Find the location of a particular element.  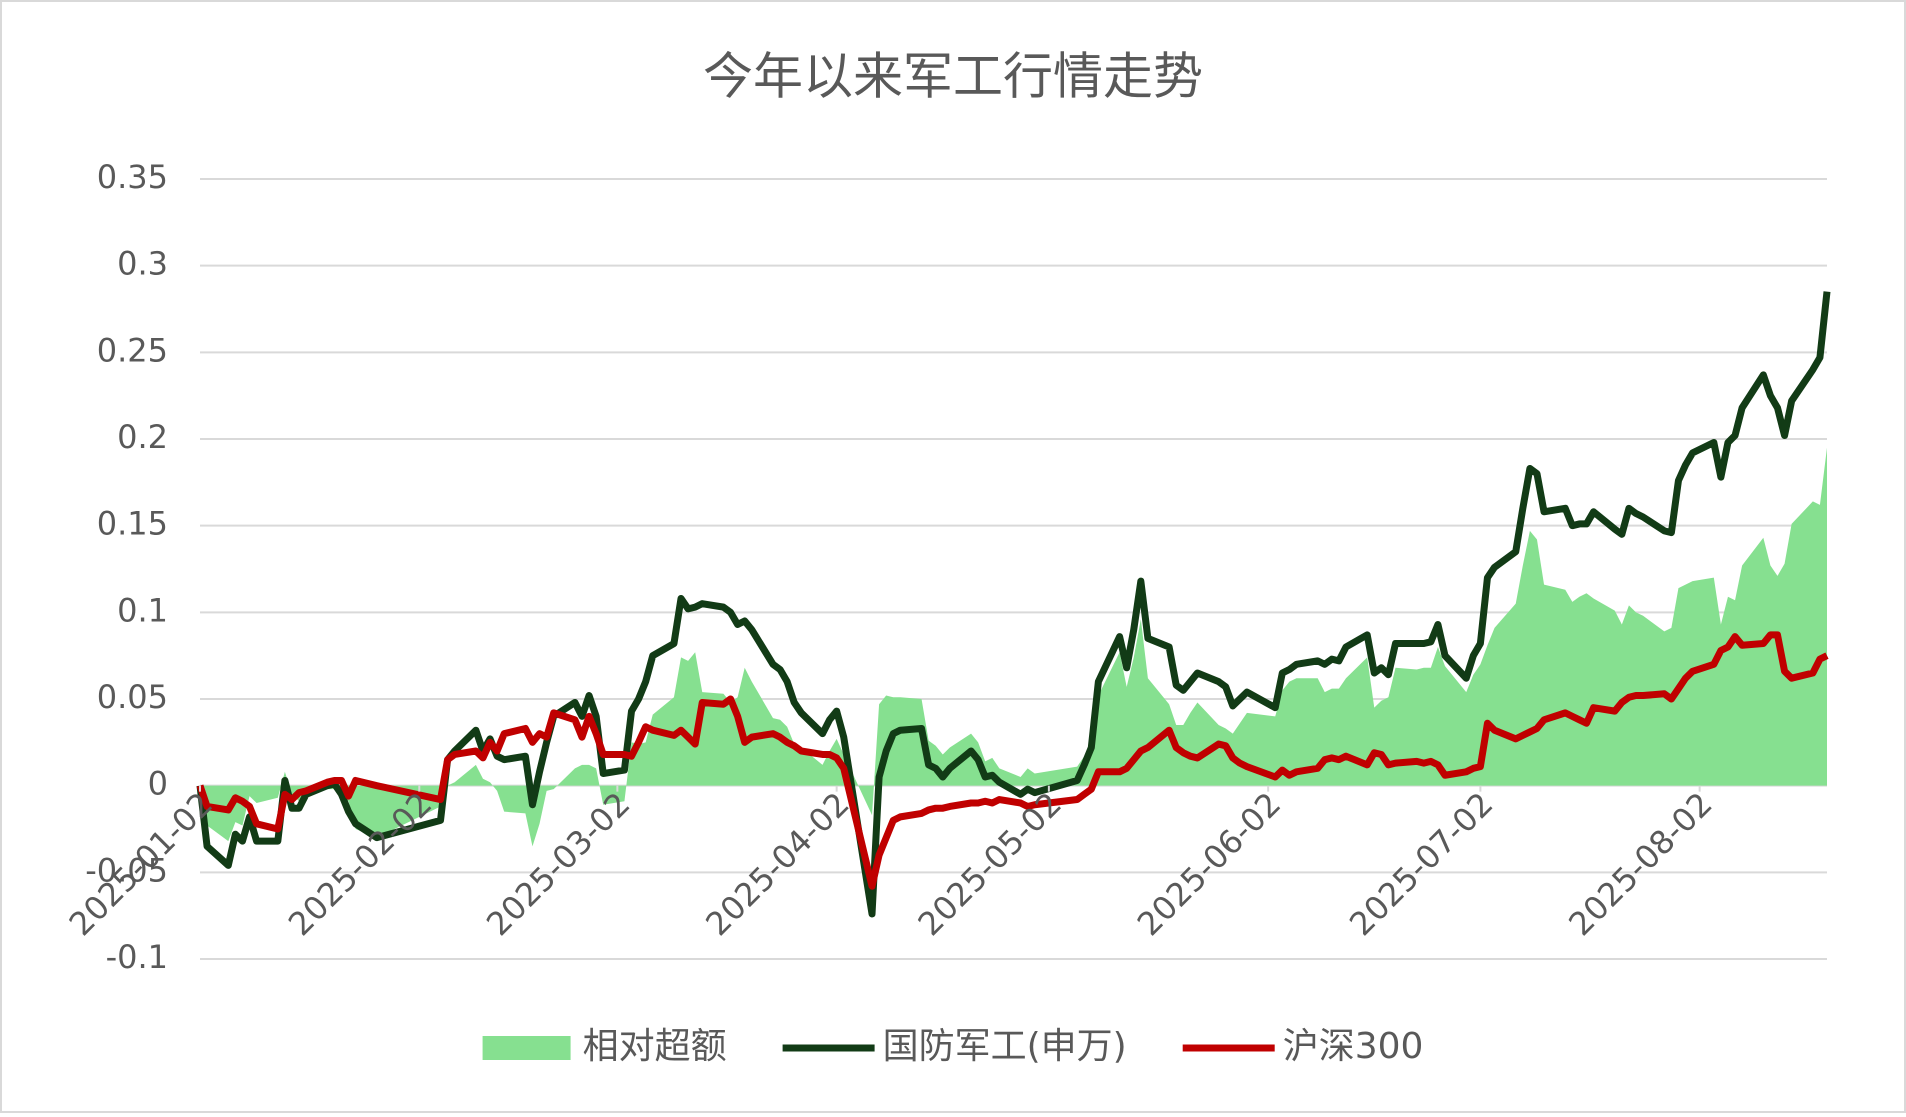

legend-label: 沪深300 is located at coordinates (1353, 1046).